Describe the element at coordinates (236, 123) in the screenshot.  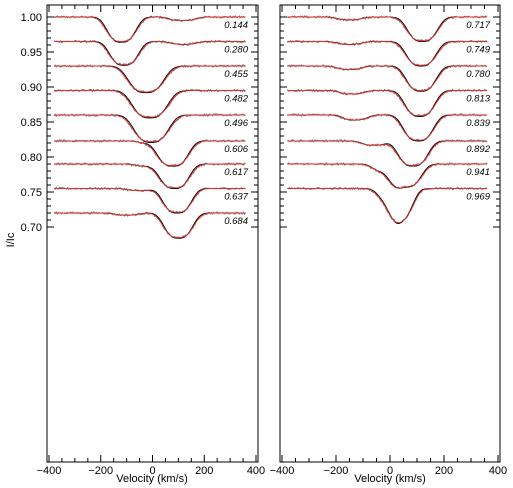
I see `phase-label: 0.496` at that location.